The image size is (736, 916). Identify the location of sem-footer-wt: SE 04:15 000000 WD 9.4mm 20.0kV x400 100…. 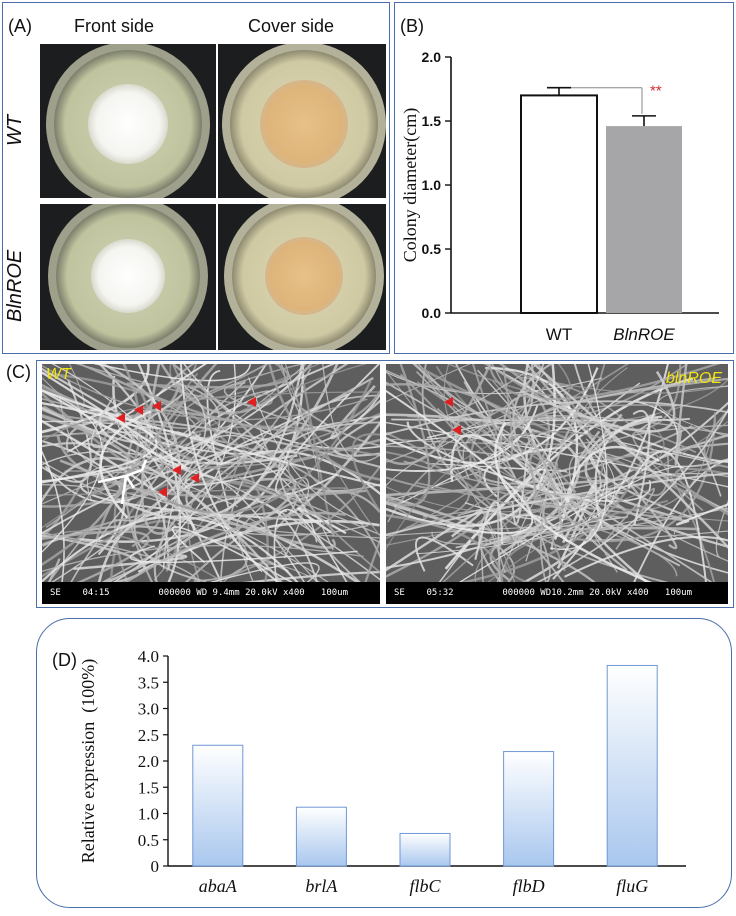
(211, 593).